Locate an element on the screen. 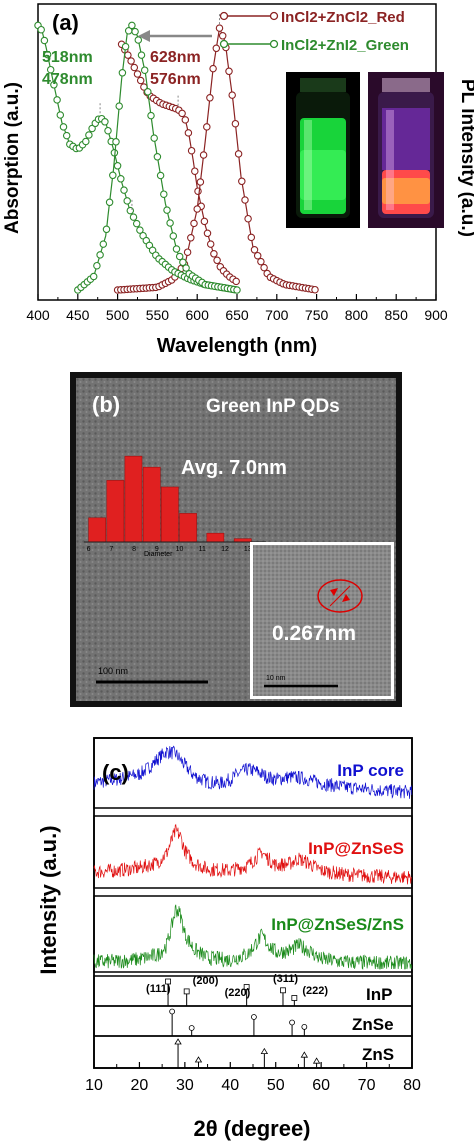 Image resolution: width=474 pixels, height=1144 pixels. ylabel-c: Intensity (a.u.) is located at coordinates (48, 899).